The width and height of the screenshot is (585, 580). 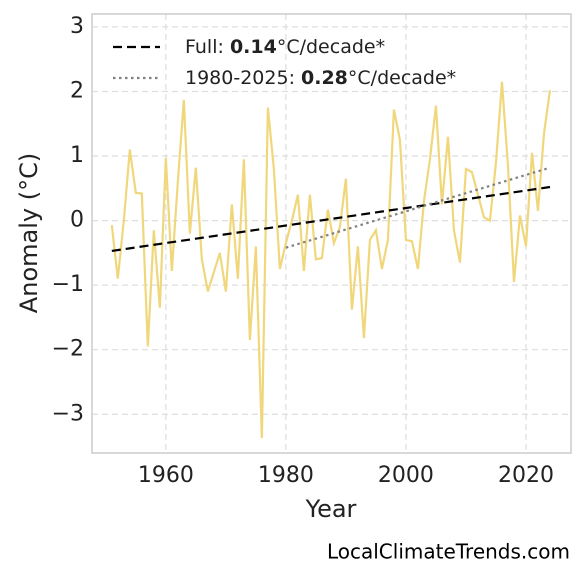 What do you see at coordinates (286, 475) in the screenshot?
I see `x-tick-label: 1980` at bounding box center [286, 475].